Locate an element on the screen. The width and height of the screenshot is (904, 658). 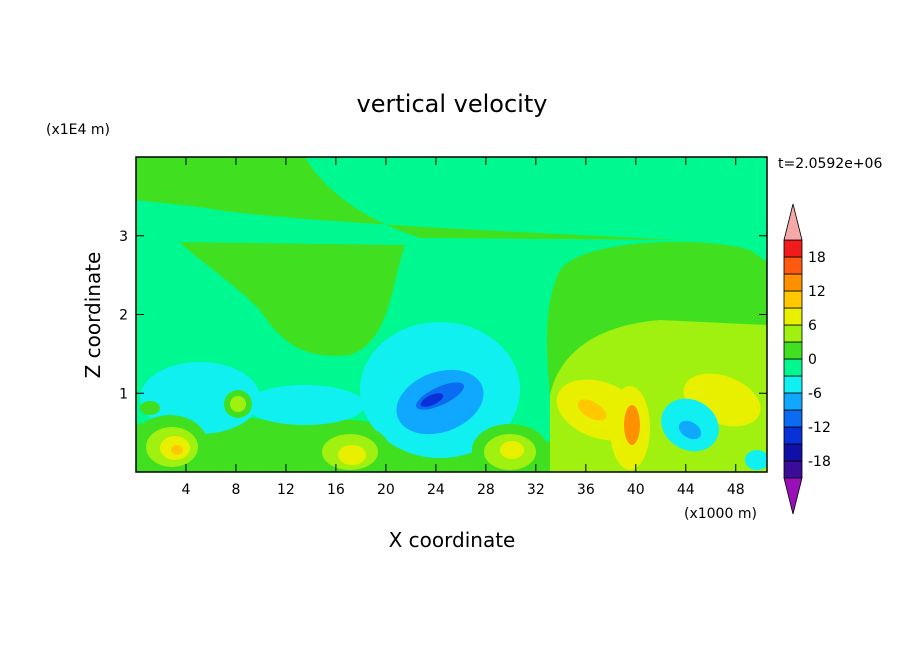
x-tick-label: 36 is located at coordinates (586, 490).